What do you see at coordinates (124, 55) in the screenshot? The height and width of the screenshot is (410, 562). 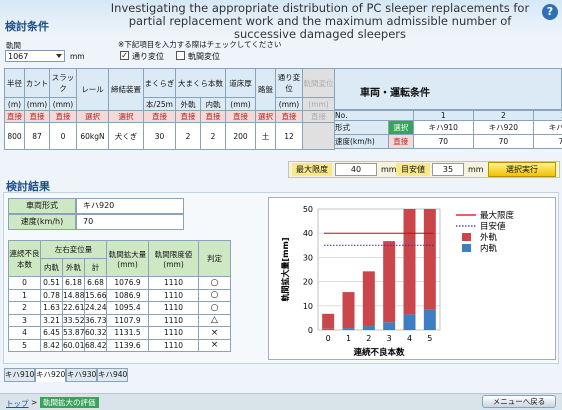 I see `checkbox: ✓` at bounding box center [124, 55].